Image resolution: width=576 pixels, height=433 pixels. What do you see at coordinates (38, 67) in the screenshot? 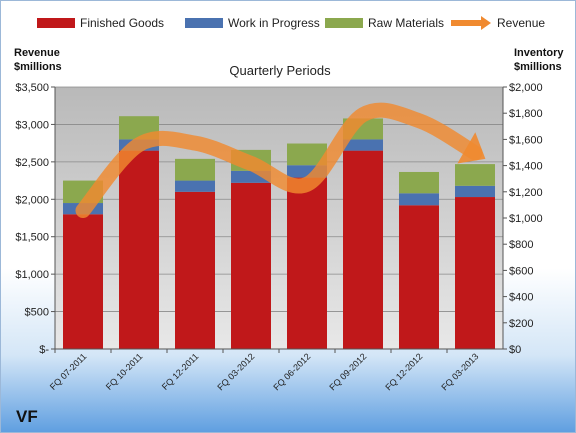
I see `left-axis-label-line2: $millions` at bounding box center [38, 67].